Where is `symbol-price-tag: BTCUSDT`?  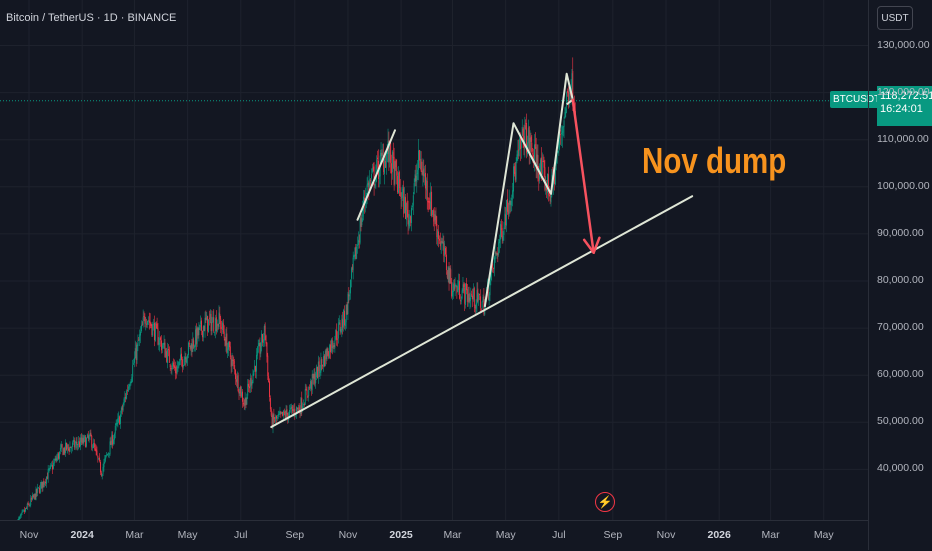
symbol-price-tag: BTCUSDT is located at coordinates (857, 99).